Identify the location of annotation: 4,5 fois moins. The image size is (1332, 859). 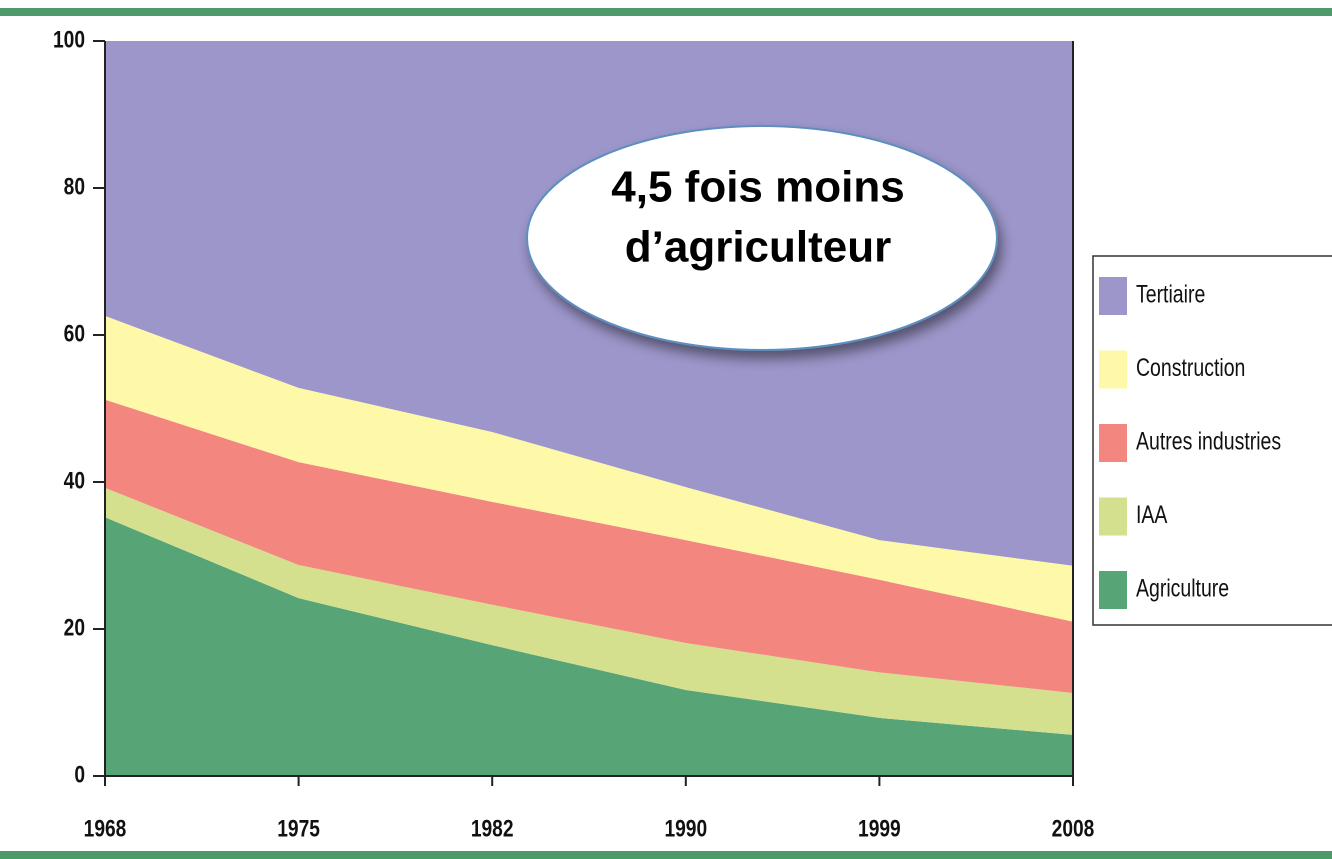
(757, 187).